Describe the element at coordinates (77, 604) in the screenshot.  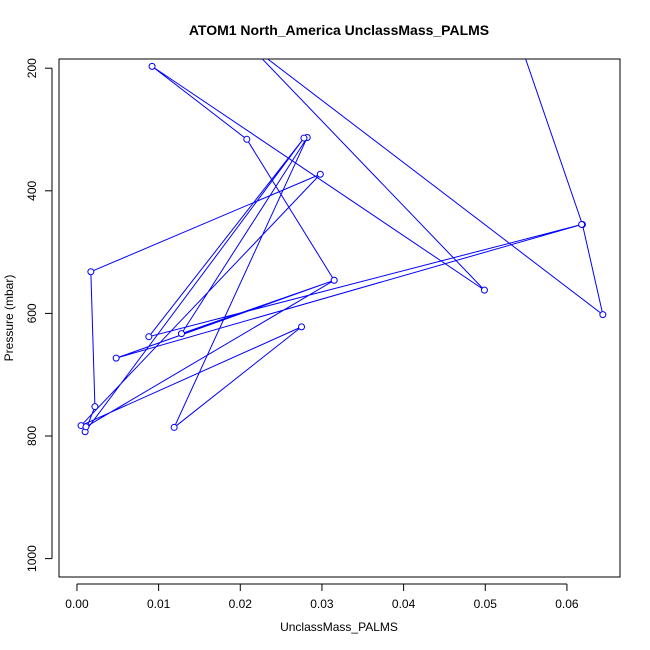
I see `x-tick-label: 0.00` at that location.